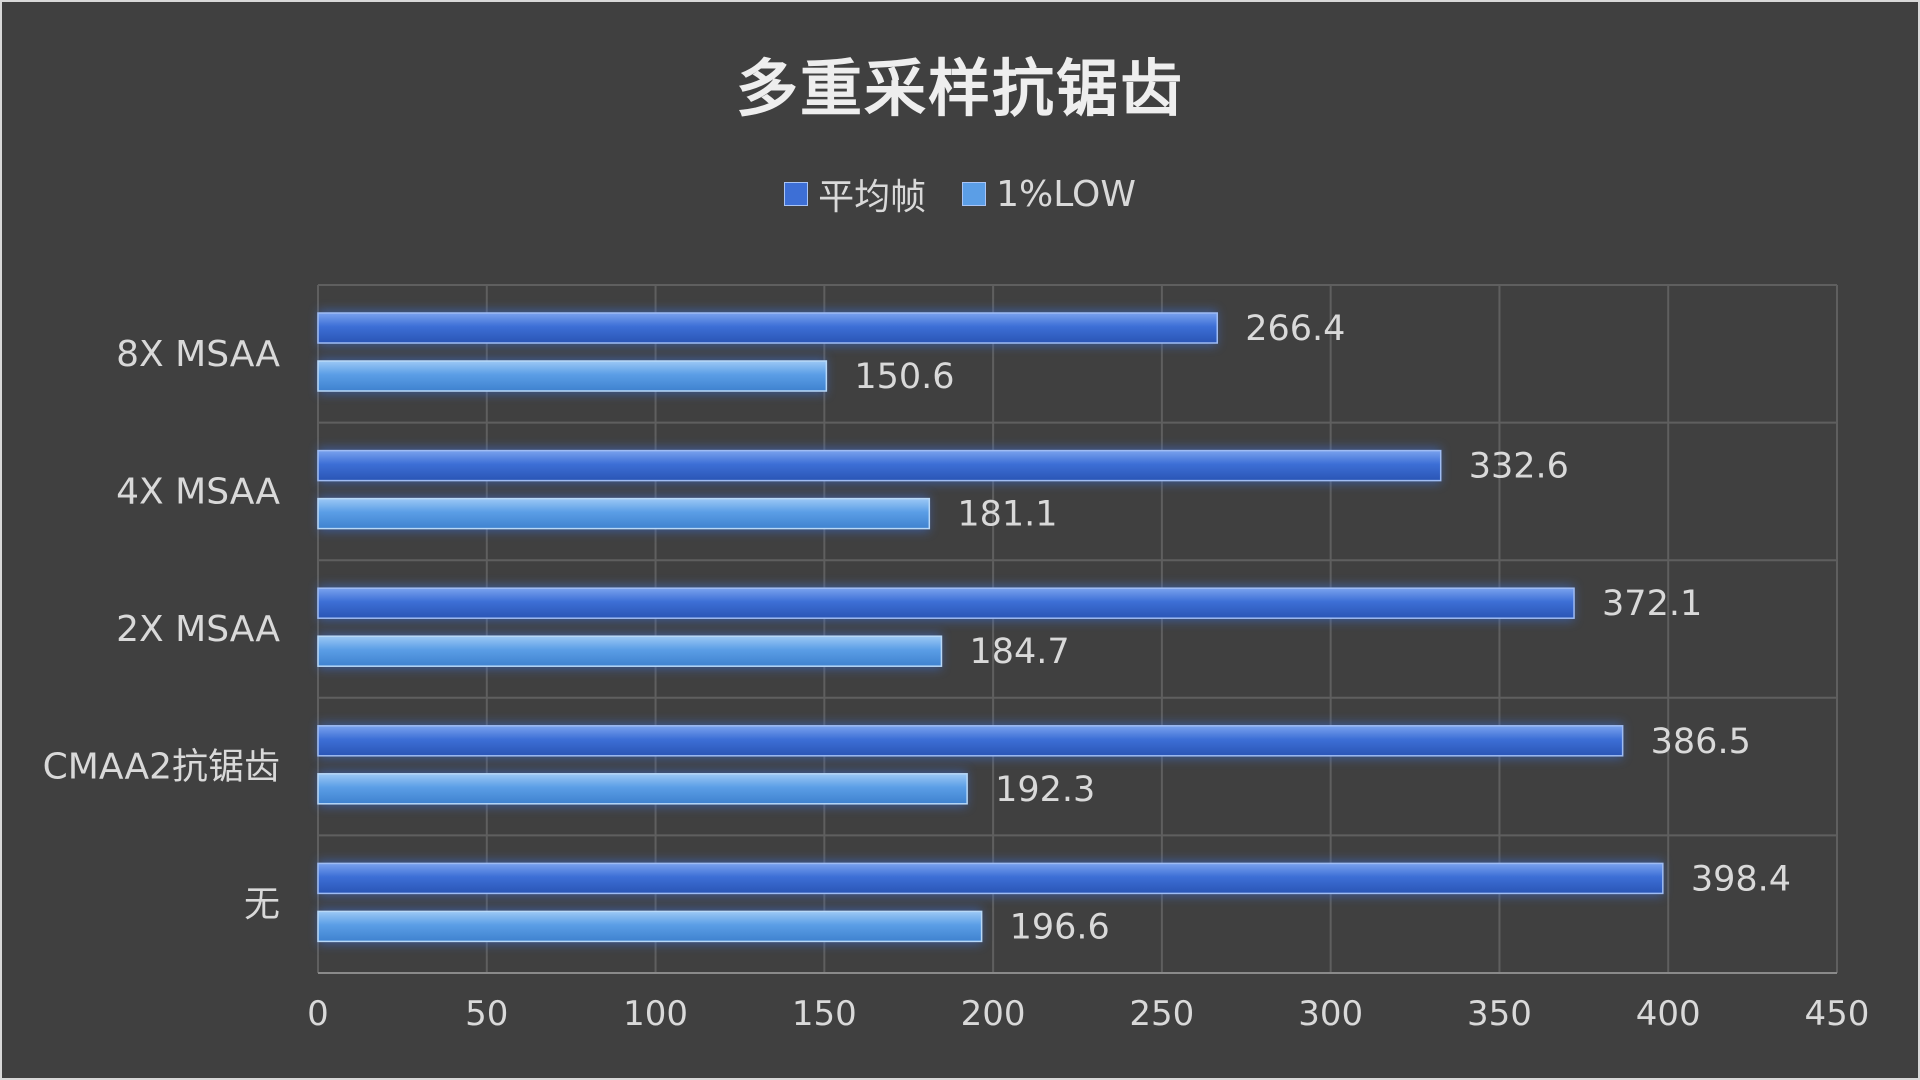  Describe the element at coordinates (960, 194) in the screenshot. I see `chart-legend: 平均帧 1%LOW` at that location.